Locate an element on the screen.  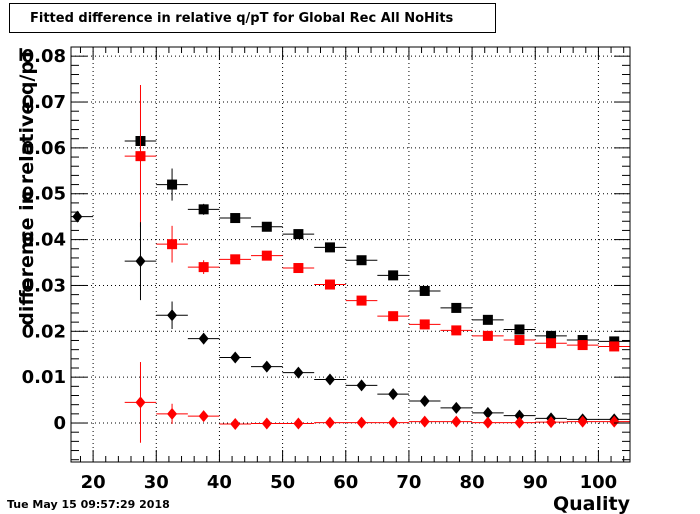
x-tick-label: 60 is located at coordinates (345, 482).